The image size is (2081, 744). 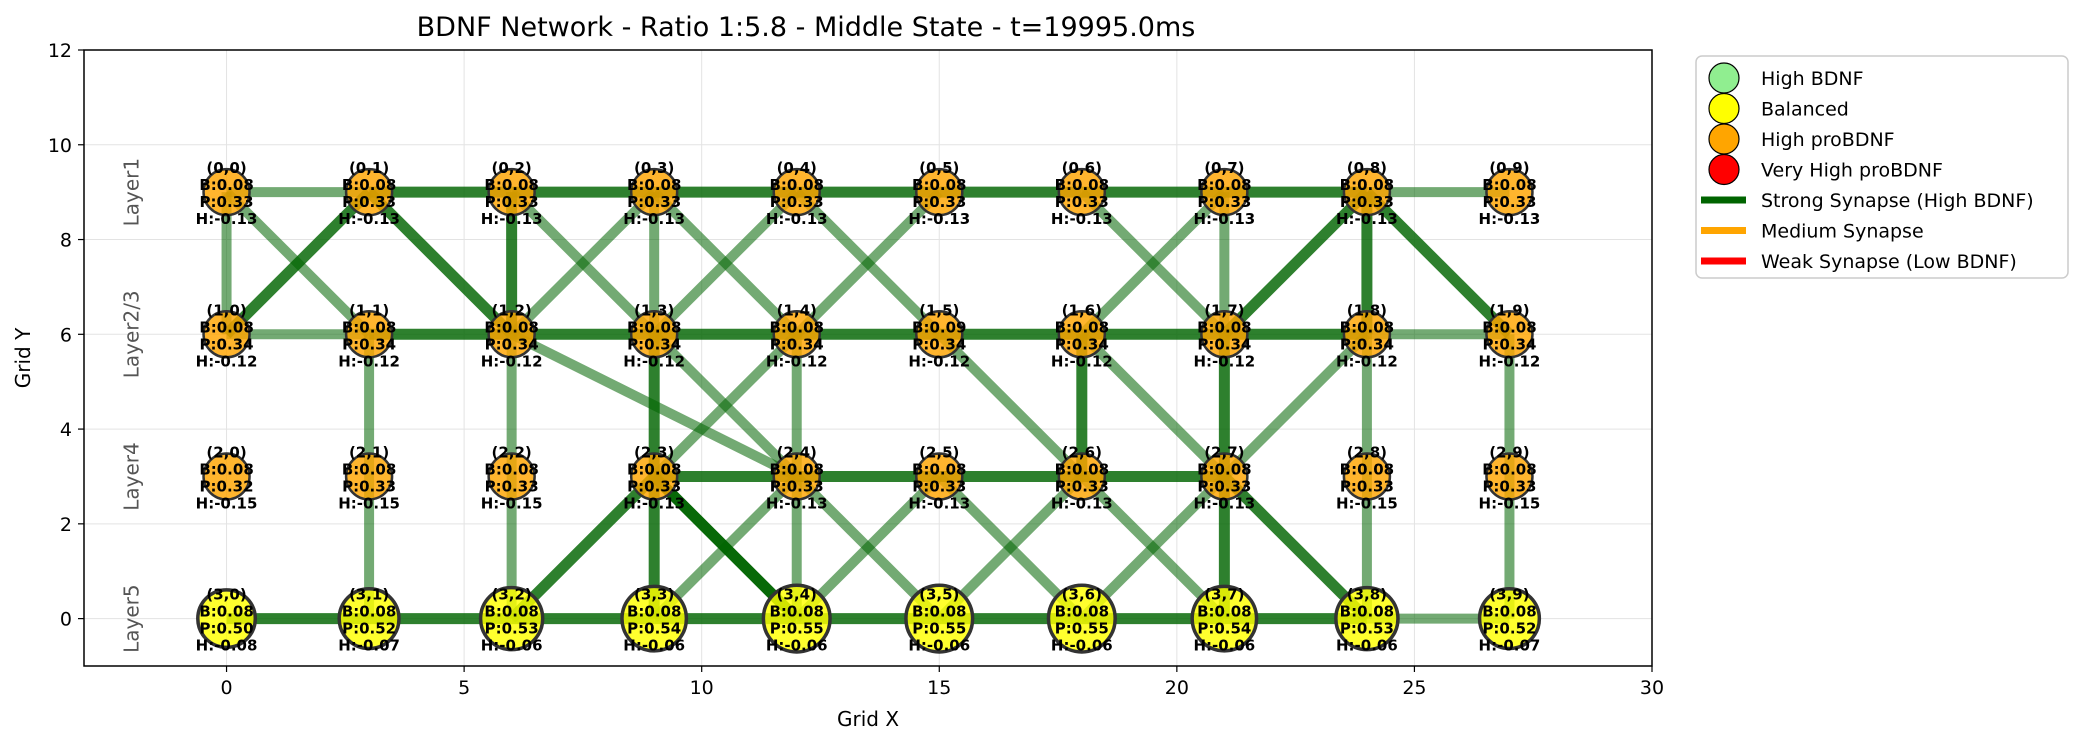 I want to click on node-label: (0,0), so click(x=226, y=168).